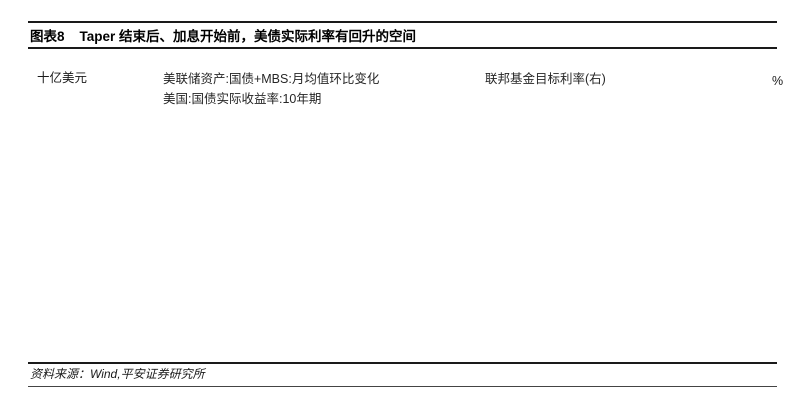 The width and height of the screenshot is (805, 408). Describe the element at coordinates (47, 36) in the screenshot. I see `figure-label: 图表8` at that location.